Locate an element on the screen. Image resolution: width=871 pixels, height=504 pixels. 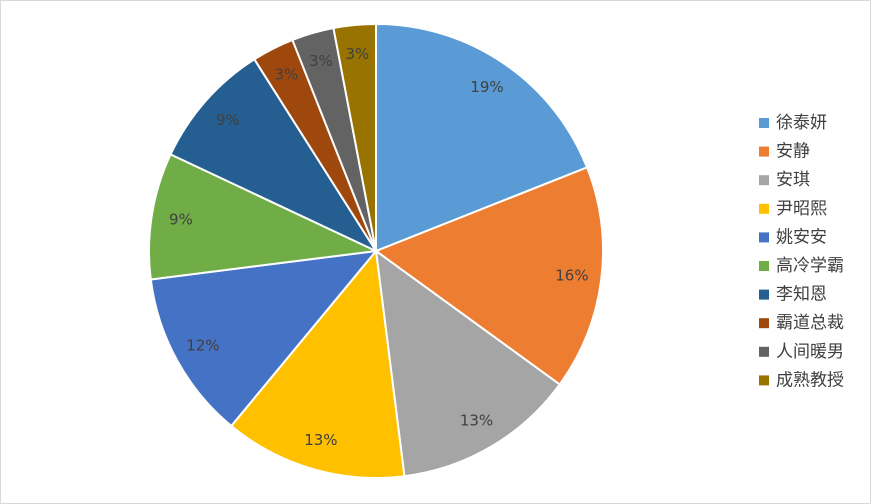
legend-label: 安静 is located at coordinates (793, 152).